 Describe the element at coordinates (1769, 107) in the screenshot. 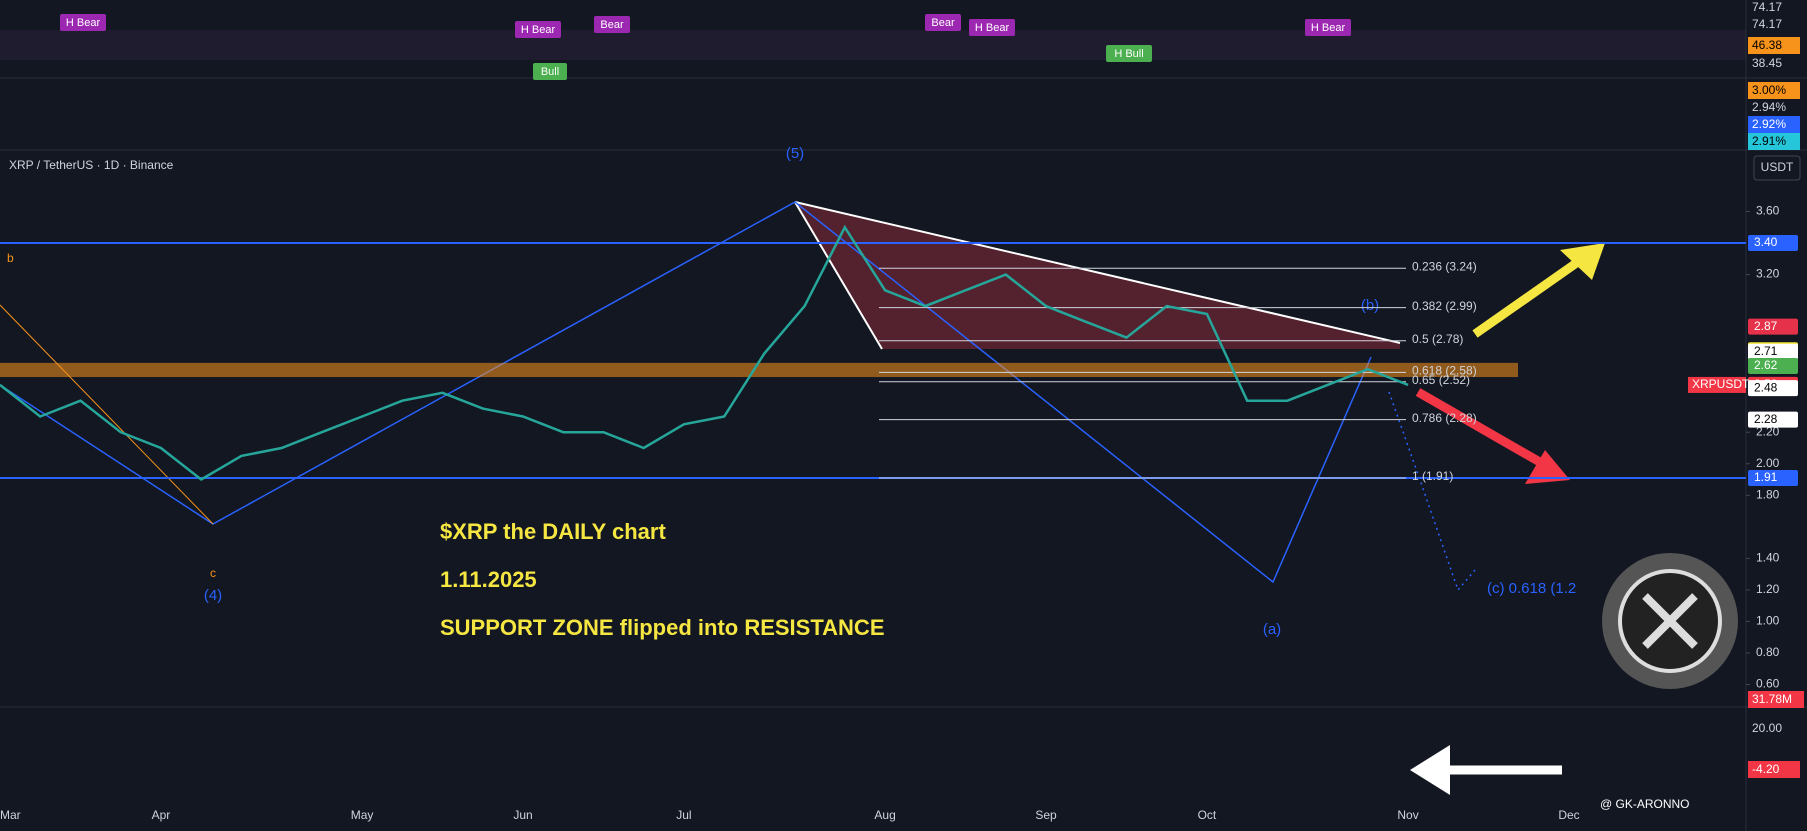

I see `indicator-scale: 2.94%` at that location.